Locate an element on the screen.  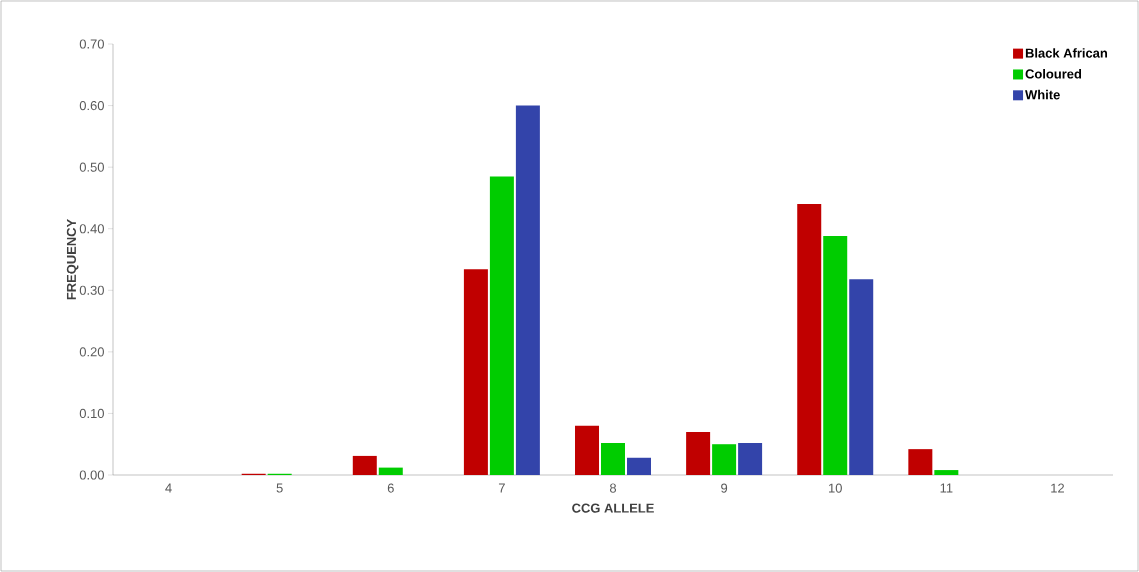
y-axis-title: FREQUENCY is located at coordinates (72, 259).